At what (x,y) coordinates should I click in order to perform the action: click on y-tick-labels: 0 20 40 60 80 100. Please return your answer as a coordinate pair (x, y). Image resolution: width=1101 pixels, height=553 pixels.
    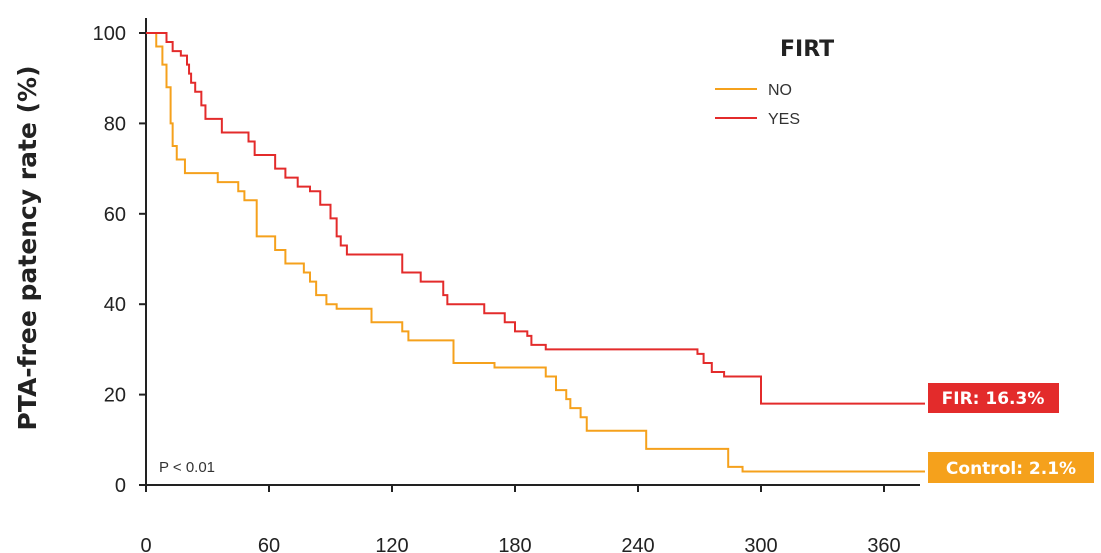
    Looking at the image, I should click on (109, 260).